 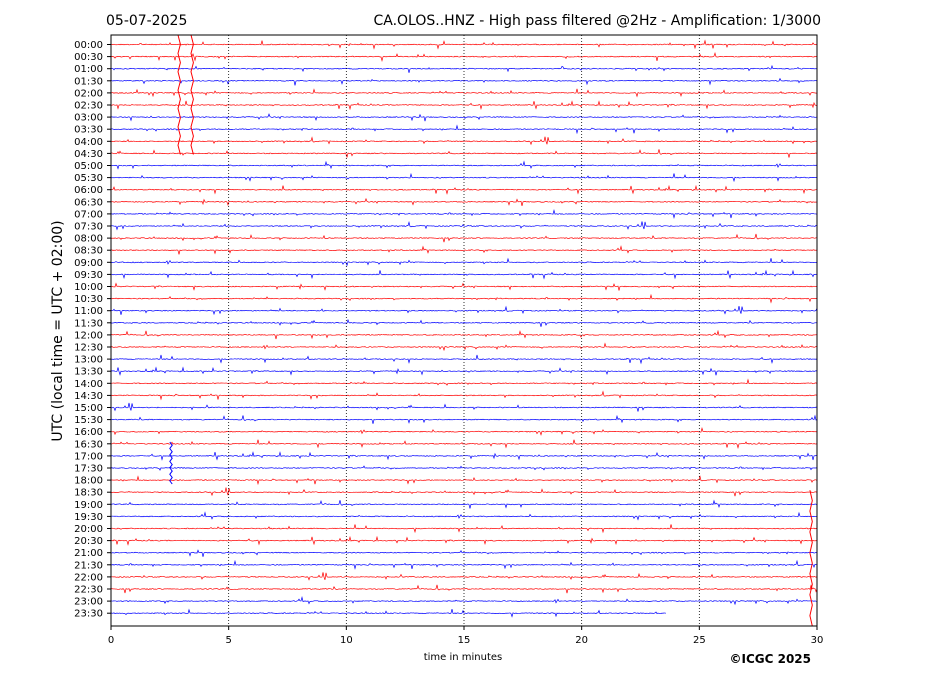 What do you see at coordinates (88, 311) in the screenshot?
I see `y-tick-label: 11:00` at bounding box center [88, 311].